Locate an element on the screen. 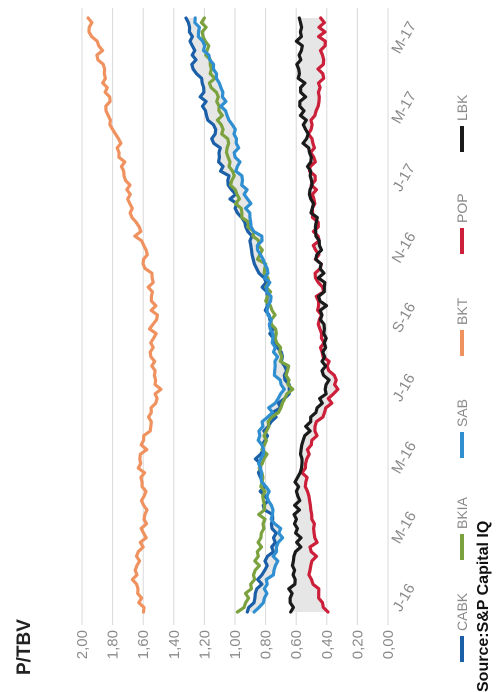 The image size is (498, 692). legend-label-bkia: BKIA is located at coordinates (462, 512).